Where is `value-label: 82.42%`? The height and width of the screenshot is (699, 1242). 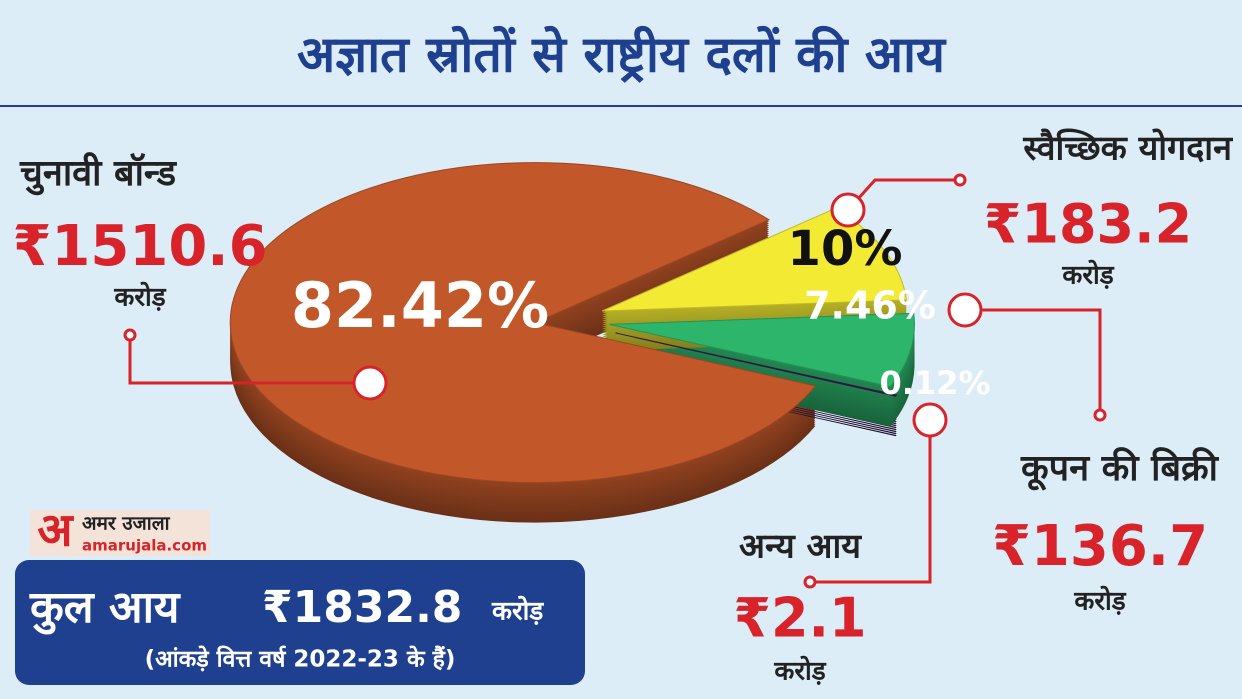
value-label: 82.42% is located at coordinates (420, 305).